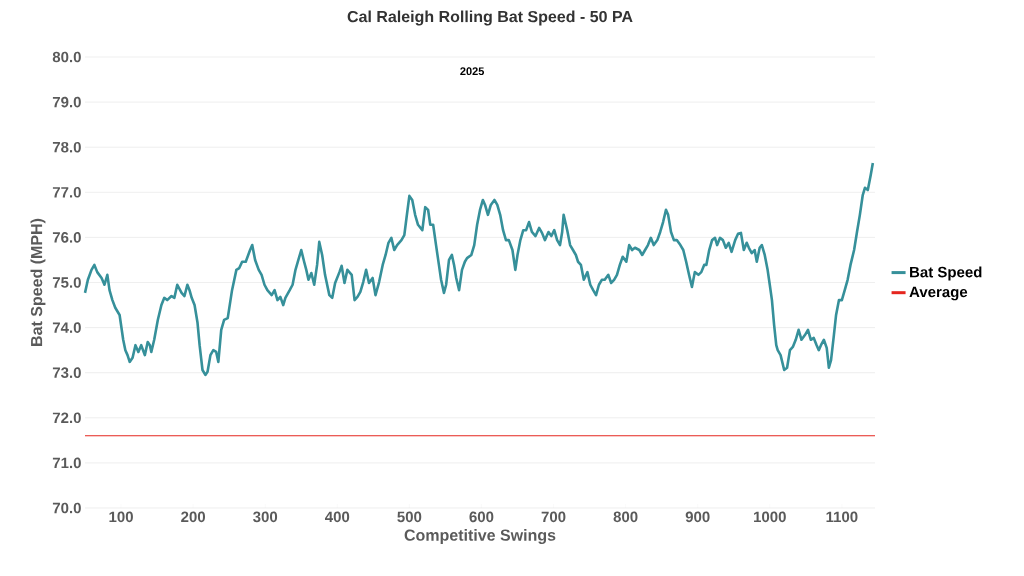 The width and height of the screenshot is (1024, 576). I want to click on y-tick-label: 78.0, so click(66, 147).